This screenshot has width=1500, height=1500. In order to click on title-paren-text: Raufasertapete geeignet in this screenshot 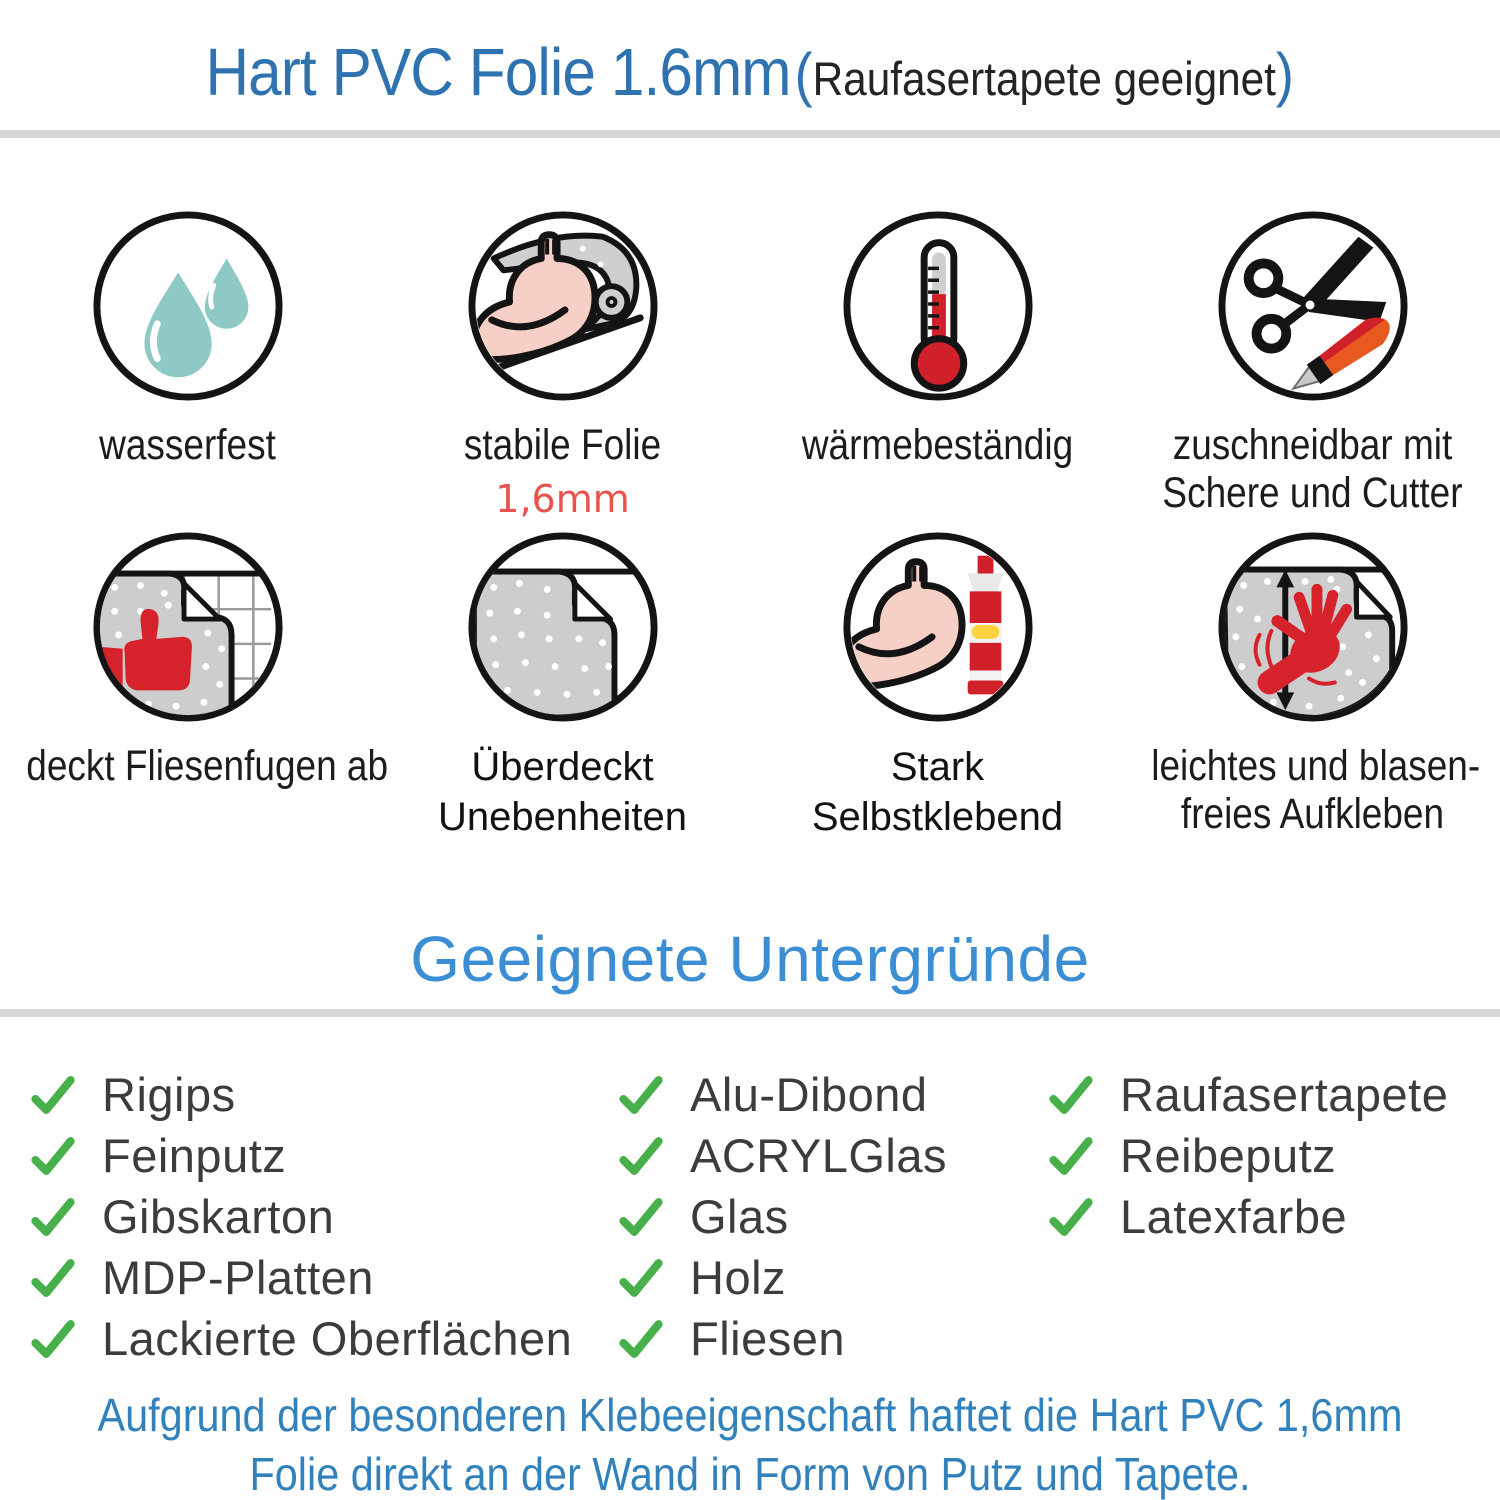, I will do `click(1044, 78)`.